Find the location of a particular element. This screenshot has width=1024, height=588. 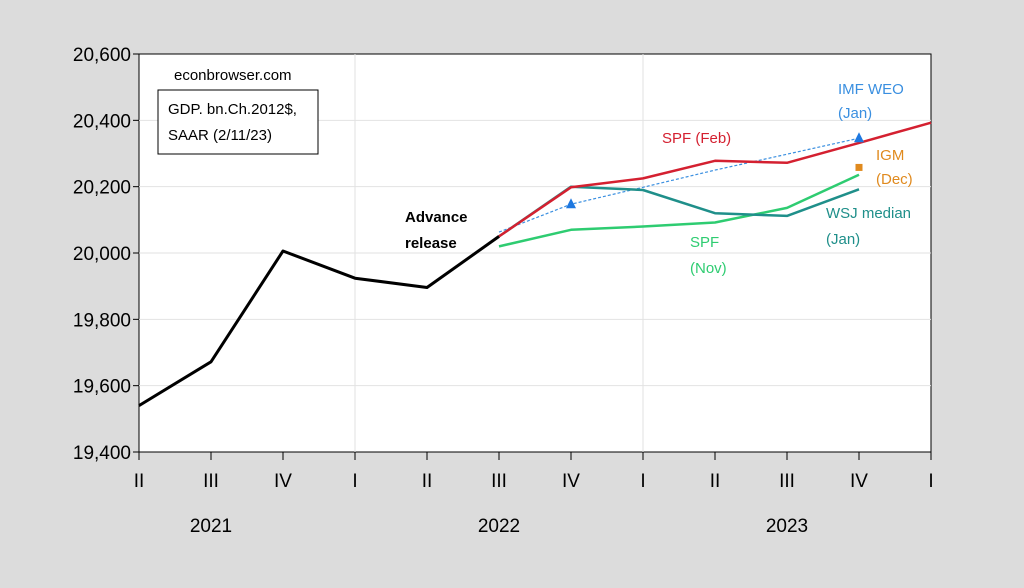

label-advance-release: release is located at coordinates (431, 243).